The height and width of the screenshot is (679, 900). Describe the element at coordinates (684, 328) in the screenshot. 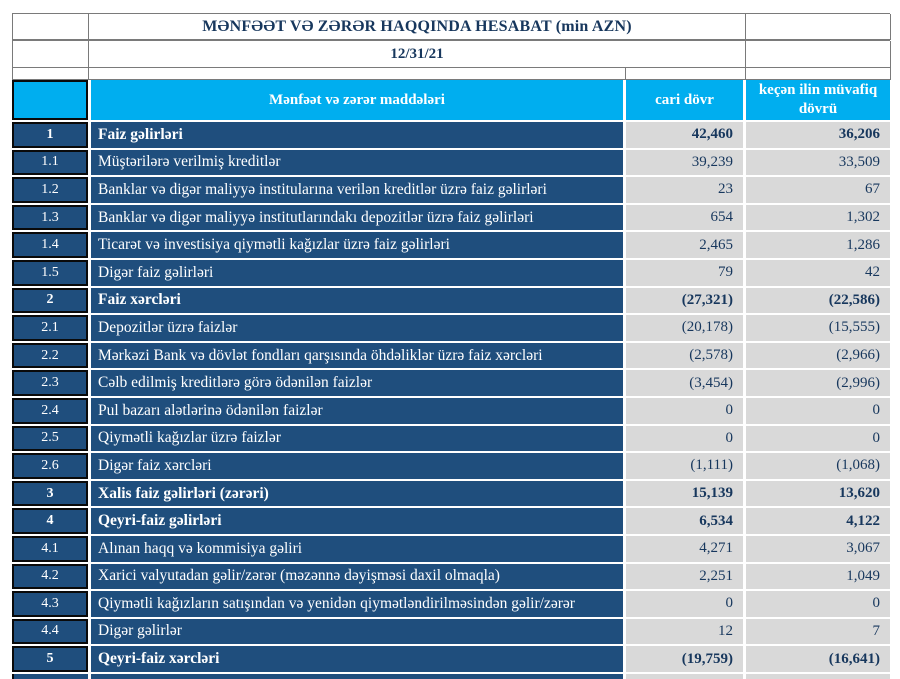

I see `value-current-cell: (20,178)` at that location.